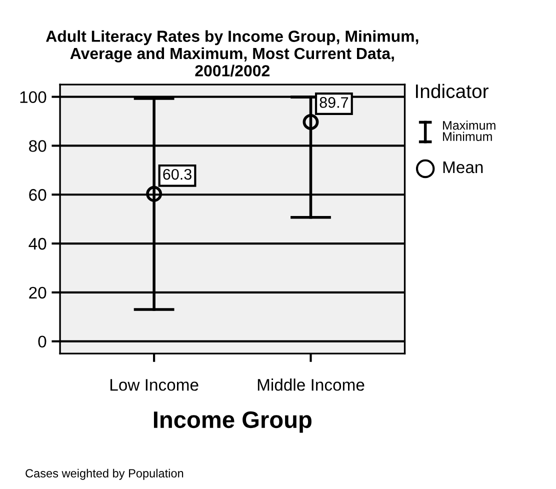 The image size is (556, 489). Describe the element at coordinates (463, 168) in the screenshot. I see `legend-label: Mean` at that location.